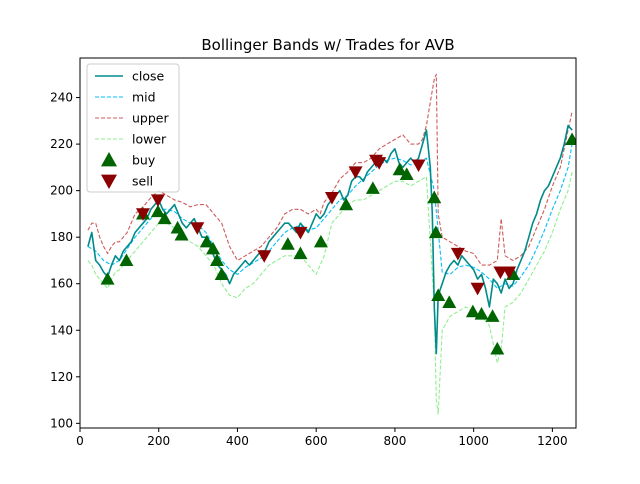 This screenshot has width=640, height=484. Describe the element at coordinates (61, 423) in the screenshot. I see `y-tick-label: 100` at that location.